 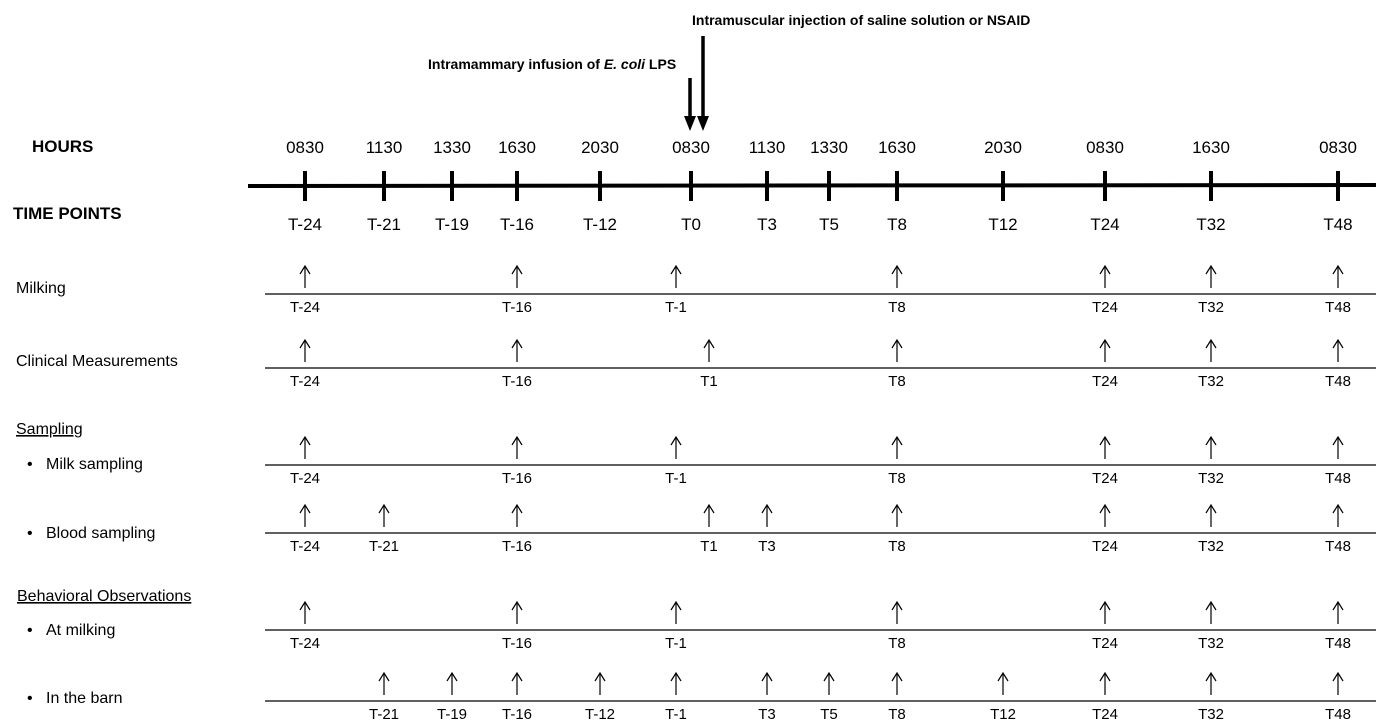 I want to click on timepoint-label: T0, so click(x=691, y=224).